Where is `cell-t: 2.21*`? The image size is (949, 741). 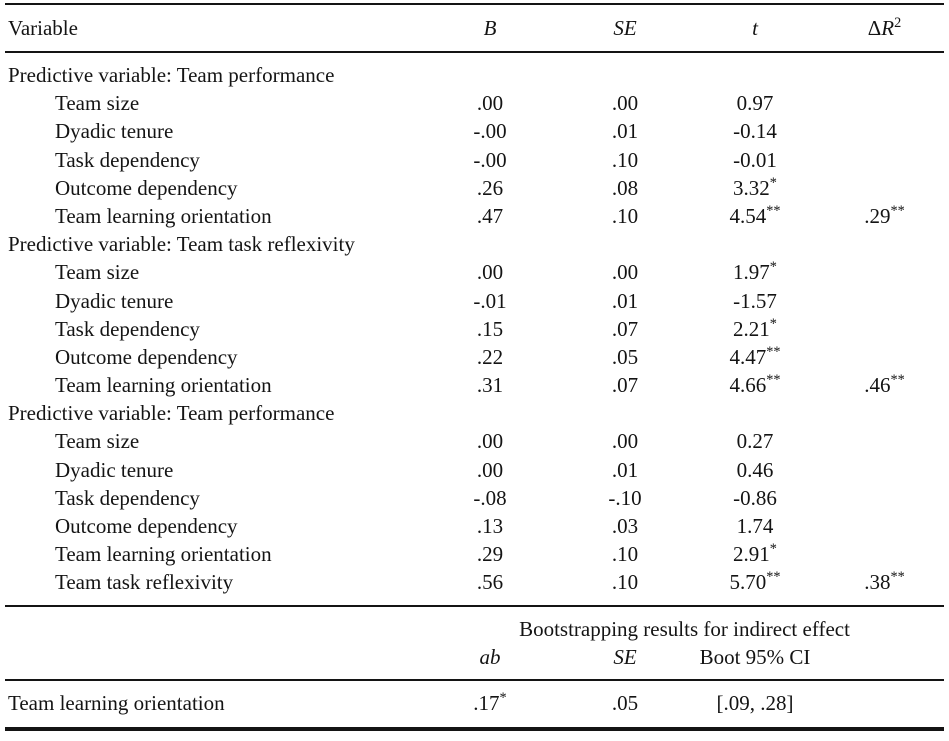
cell-t: 2.21* is located at coordinates (755, 328).